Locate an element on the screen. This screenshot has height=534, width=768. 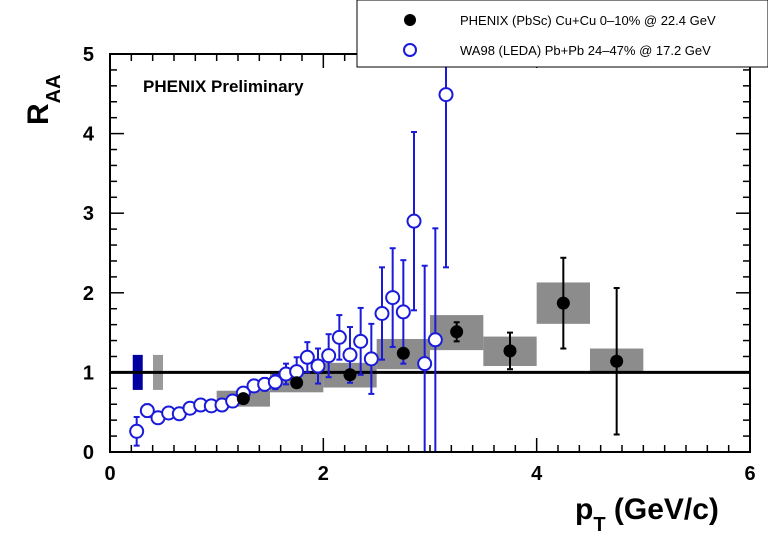
y-tick-label: 5 is located at coordinates (88, 55).